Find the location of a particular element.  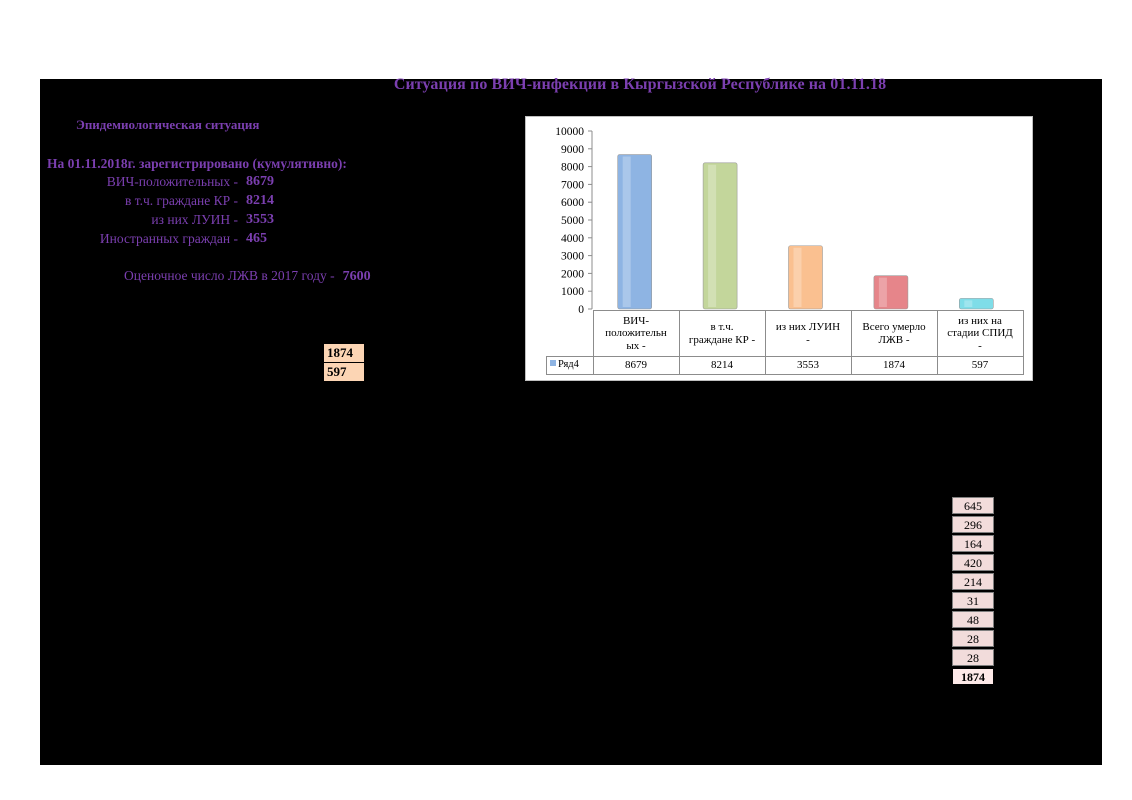

value-cell: 420 is located at coordinates (973, 562).